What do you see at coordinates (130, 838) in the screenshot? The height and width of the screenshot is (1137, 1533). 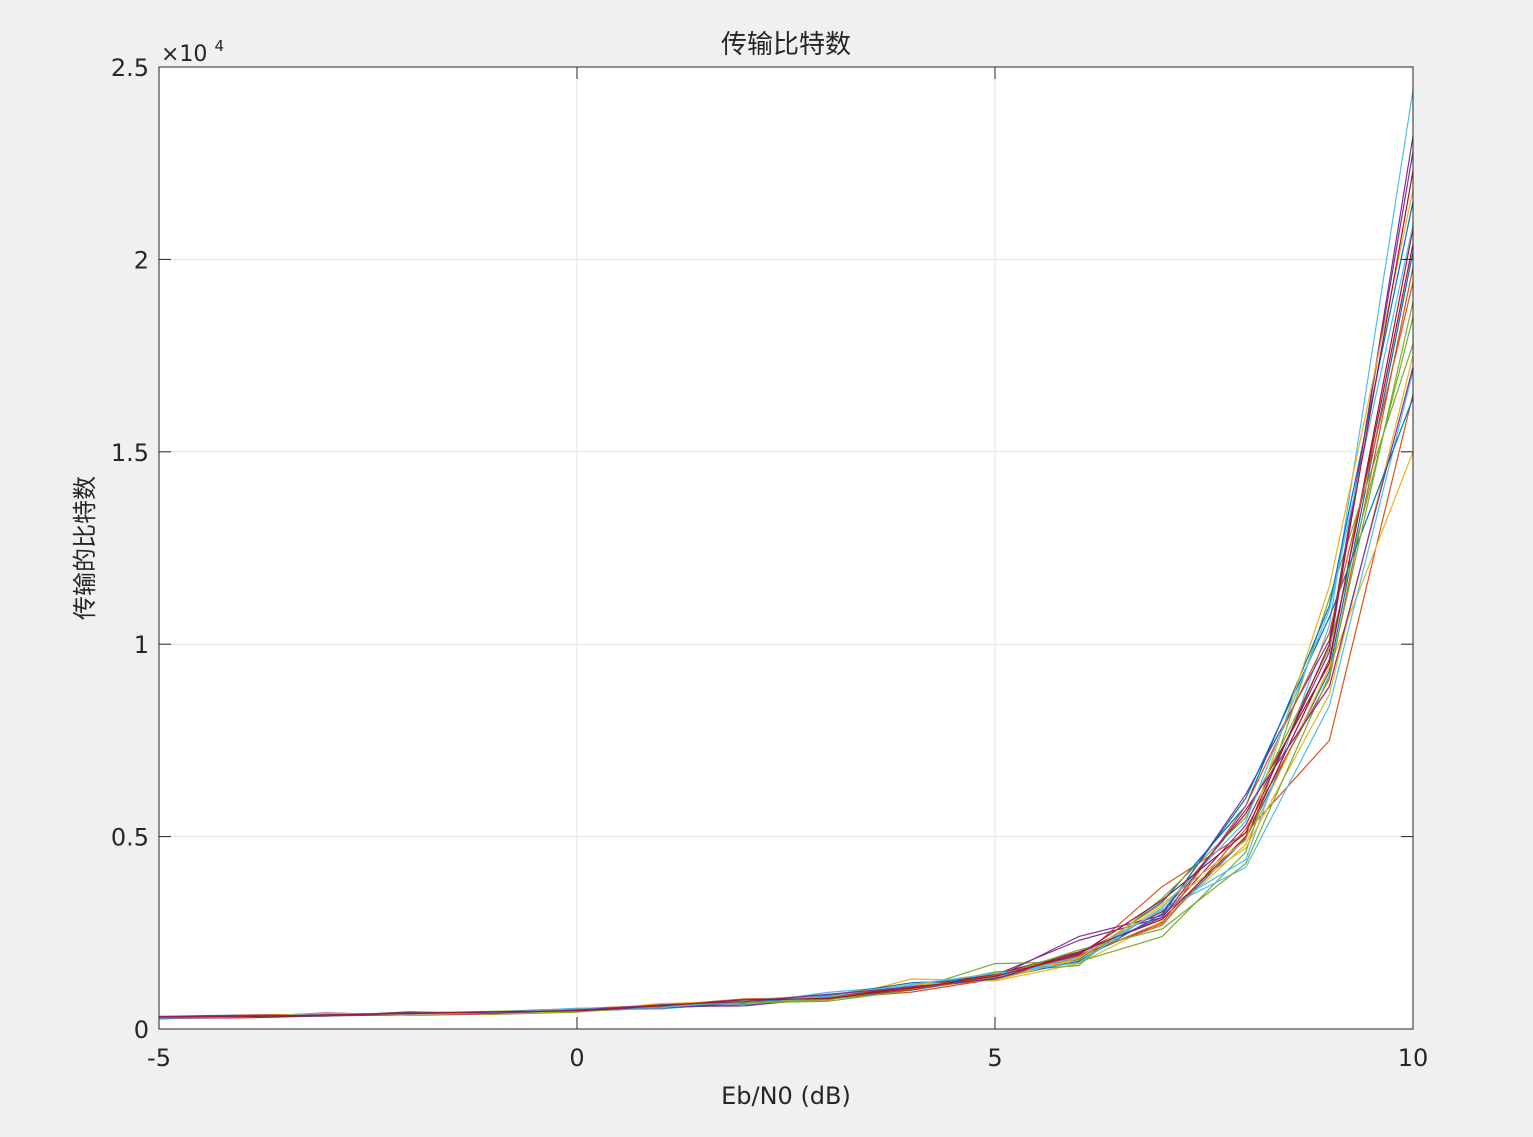 I see `y-tick-label: 0.5` at bounding box center [130, 838].